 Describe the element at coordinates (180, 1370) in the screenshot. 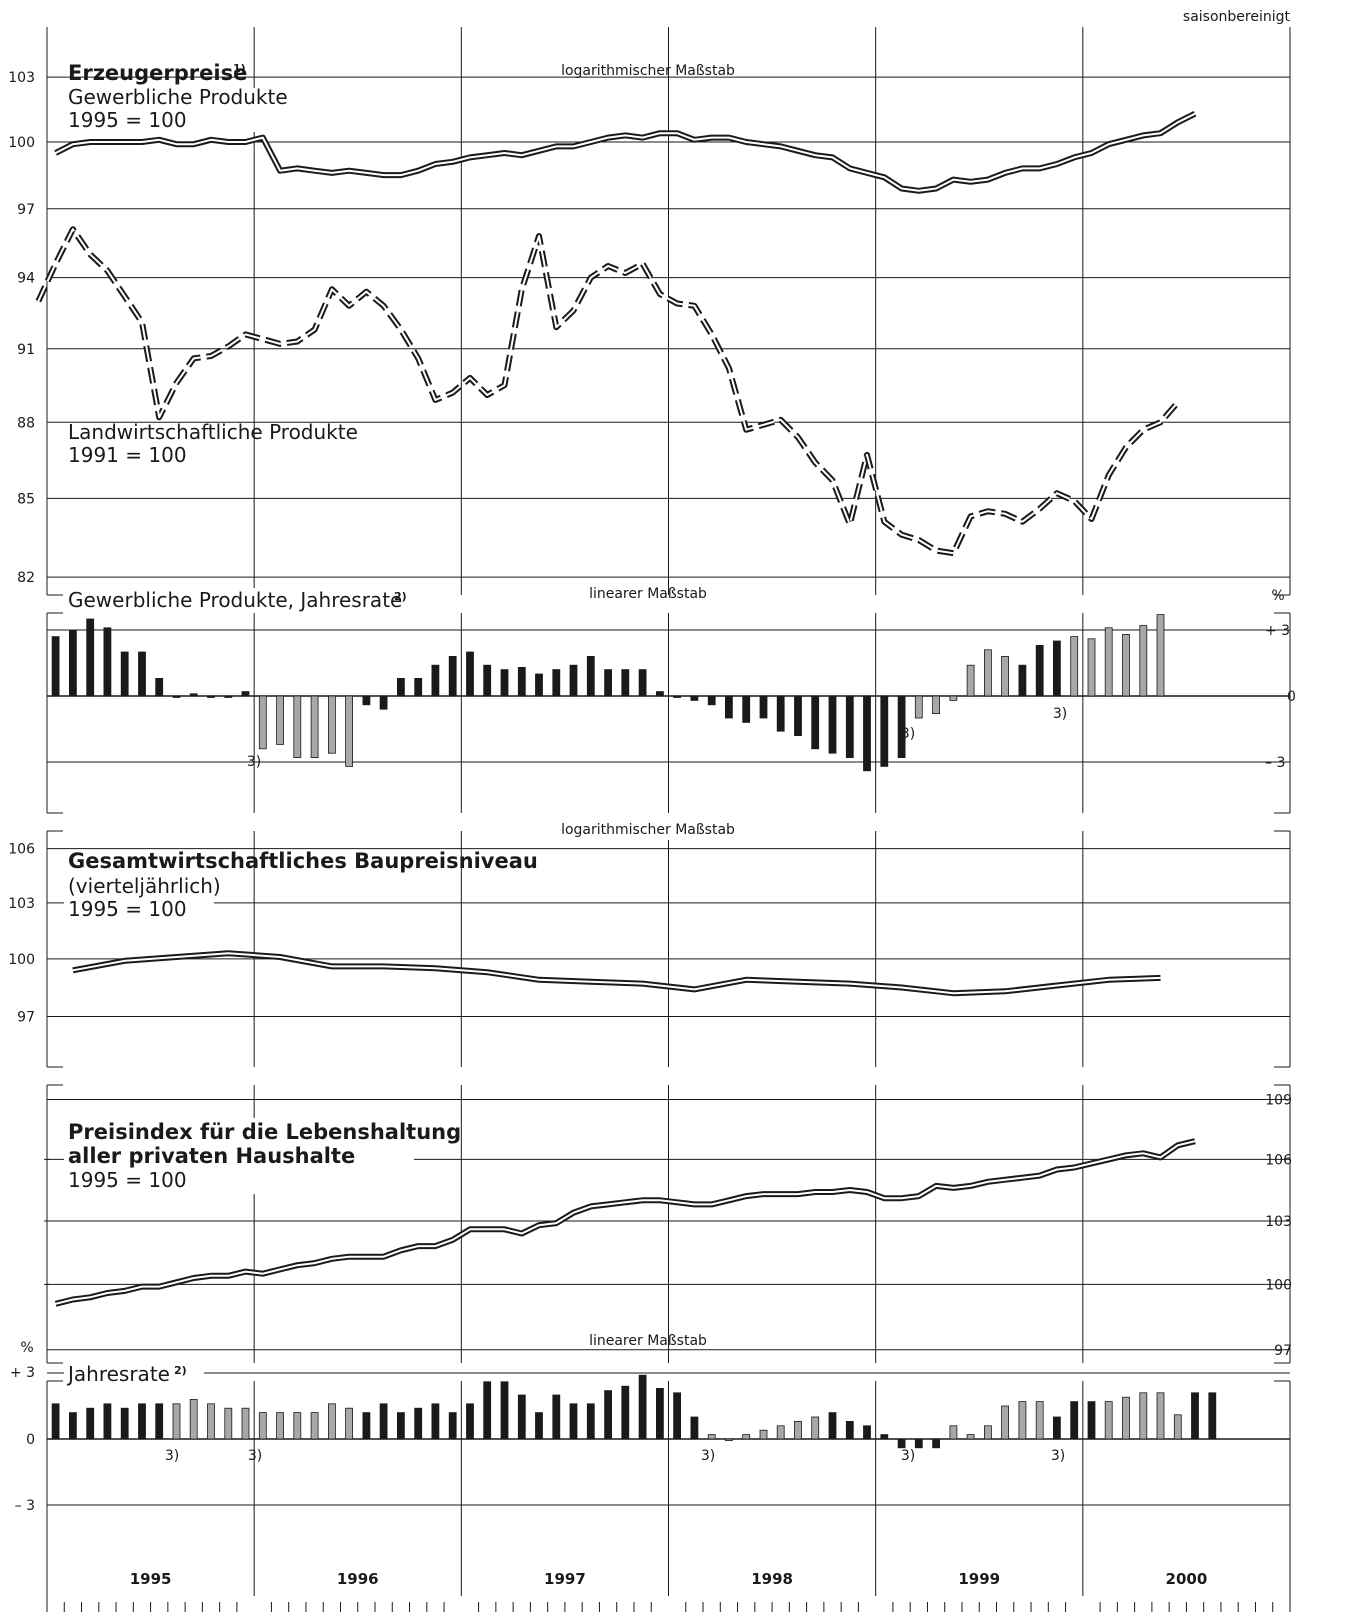

I see `panel-title-sup: 2)` at that location.